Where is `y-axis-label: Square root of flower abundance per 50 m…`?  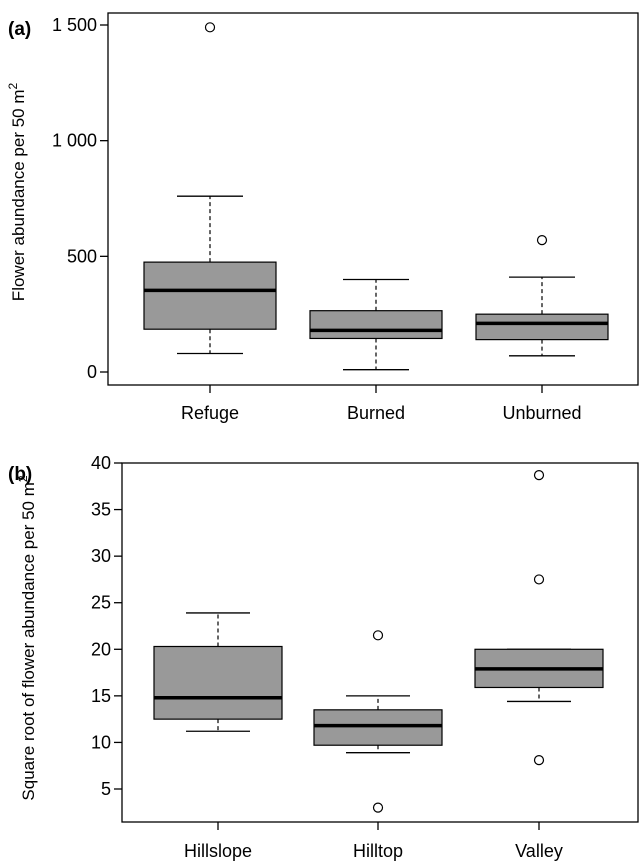 y-axis-label: Square root of flower abundance per 50 m… is located at coordinates (27, 637).